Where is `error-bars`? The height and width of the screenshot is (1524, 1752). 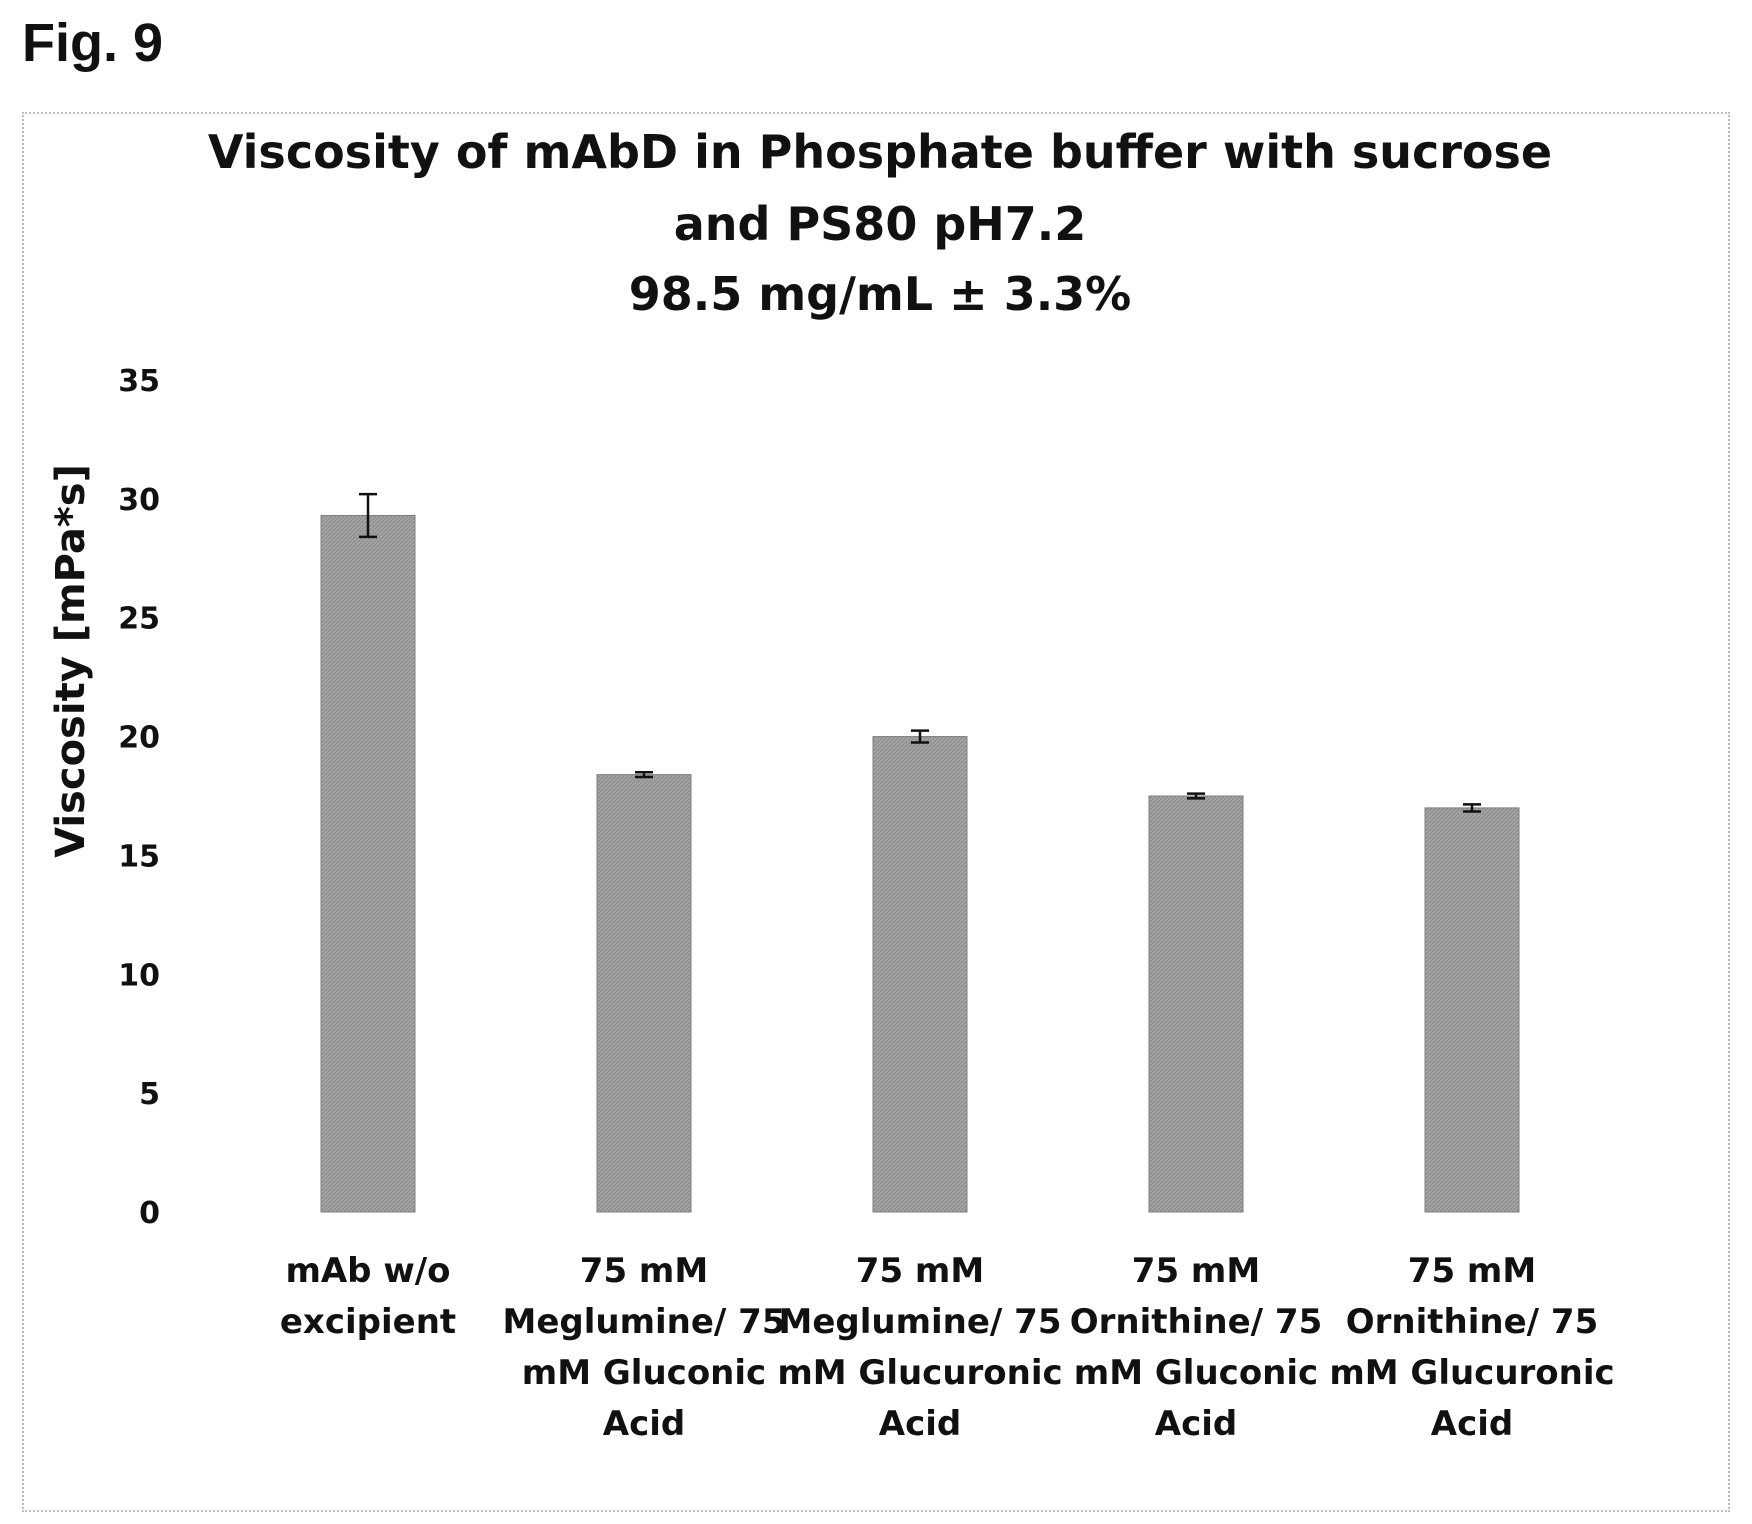
error-bars is located at coordinates (920, 652).